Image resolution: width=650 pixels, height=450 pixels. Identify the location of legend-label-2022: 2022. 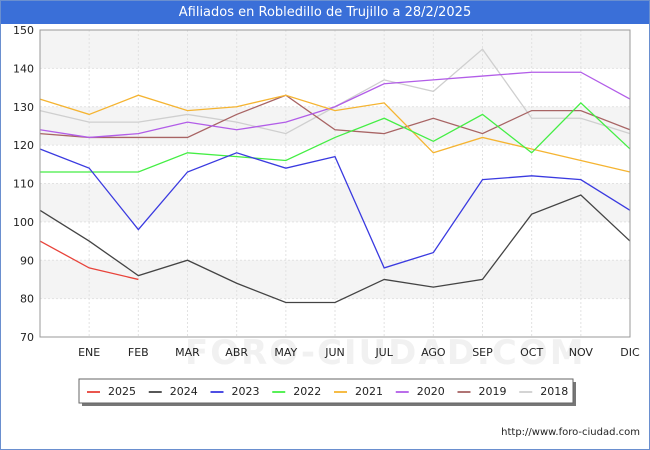
(307, 391).